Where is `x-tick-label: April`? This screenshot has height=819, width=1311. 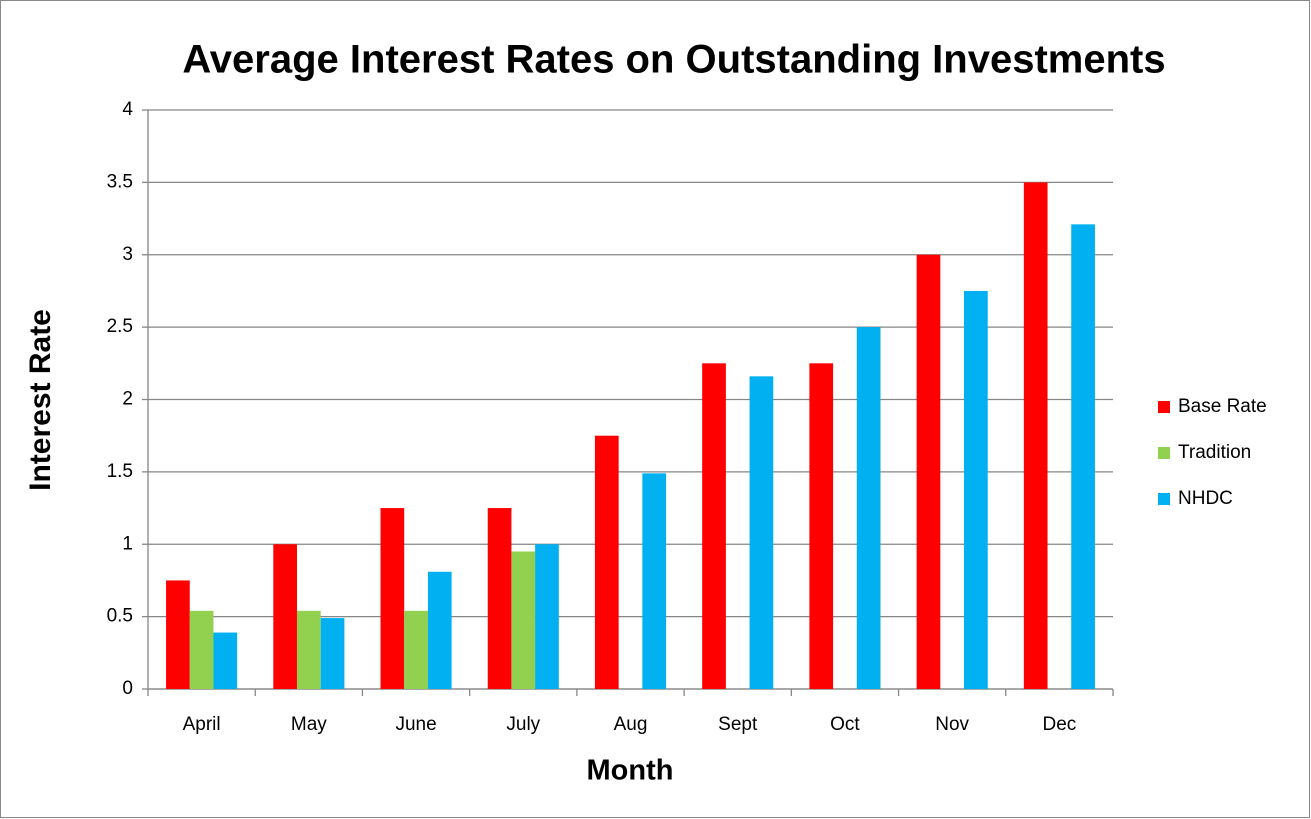 x-tick-label: April is located at coordinates (202, 724).